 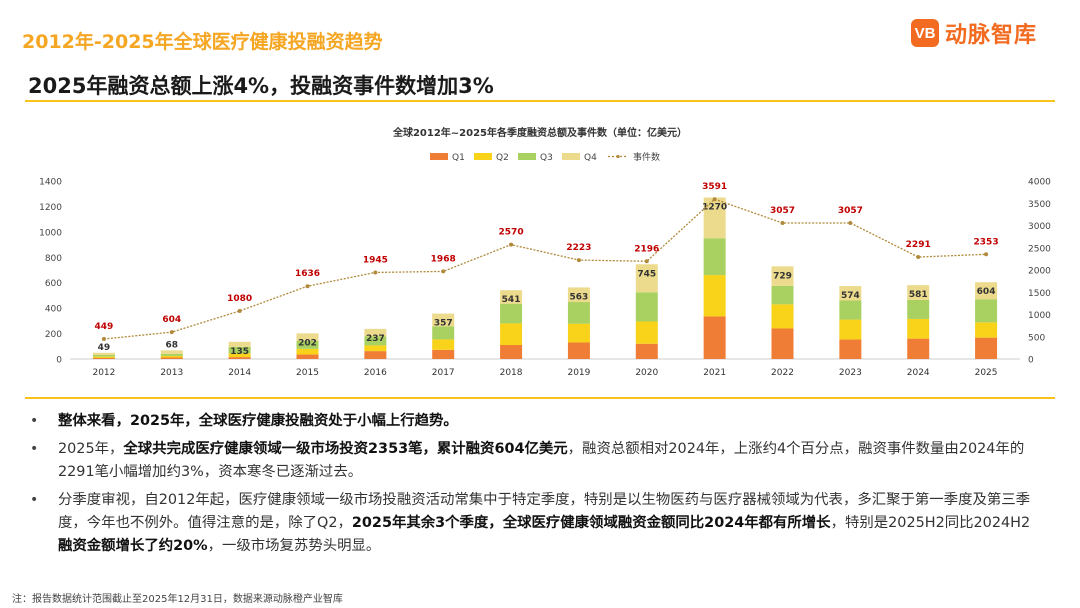 What do you see at coordinates (714, 337) in the screenshot?
I see `bar-segment-q1-2021` at bounding box center [714, 337].